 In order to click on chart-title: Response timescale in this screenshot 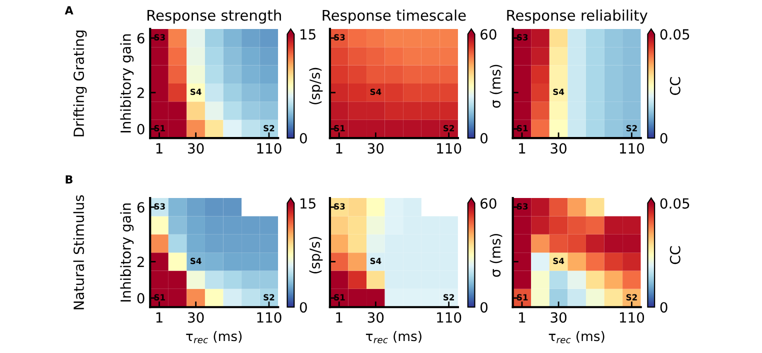, I will do `click(394, 17)`.